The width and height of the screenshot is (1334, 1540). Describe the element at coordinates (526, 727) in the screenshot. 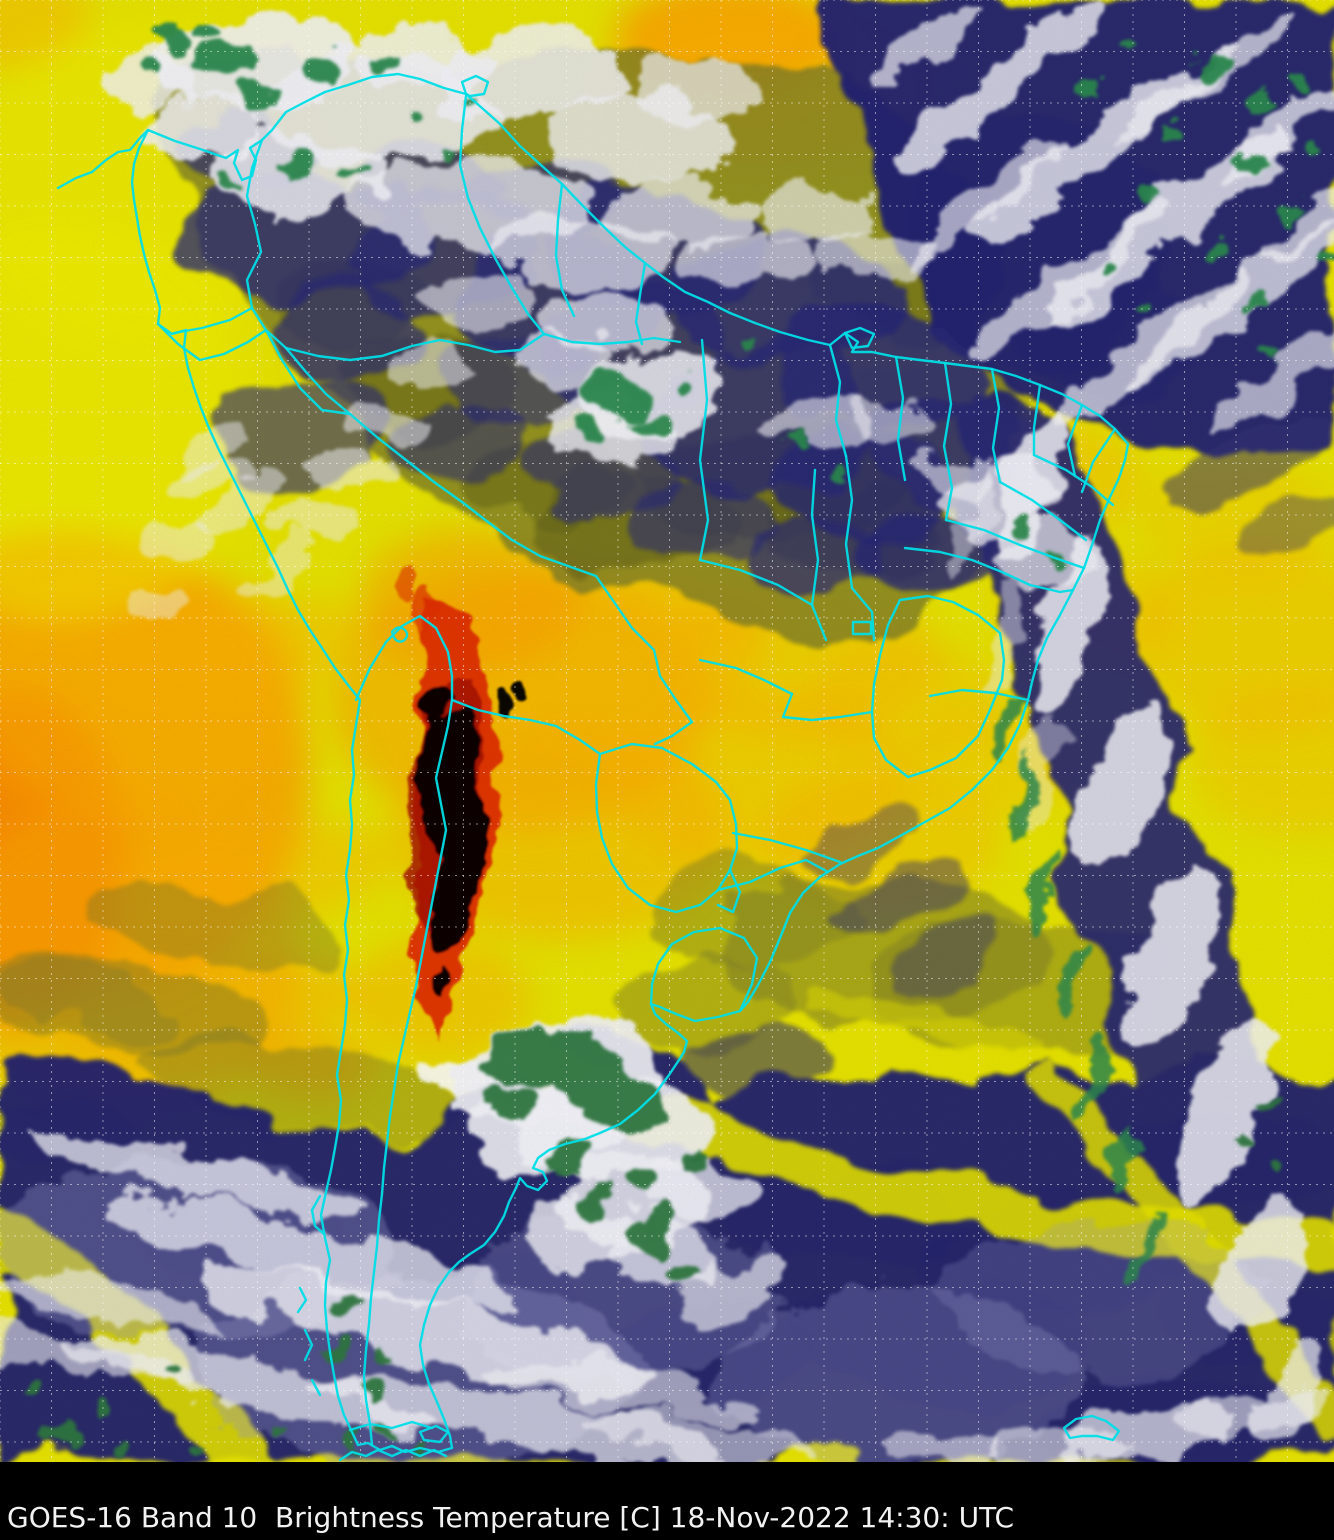

I see `border-bolivia-argentina` at that location.